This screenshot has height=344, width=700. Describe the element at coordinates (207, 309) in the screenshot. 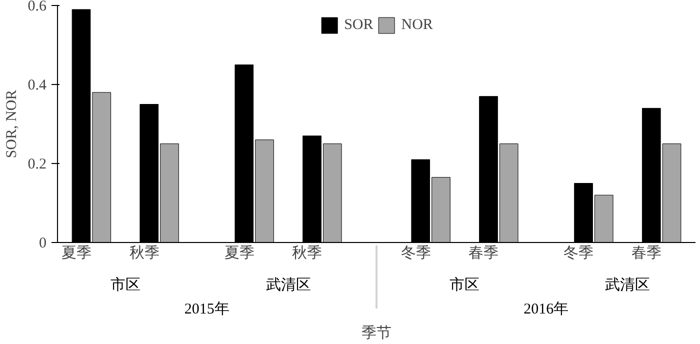

I see `text: 2015年` at that location.